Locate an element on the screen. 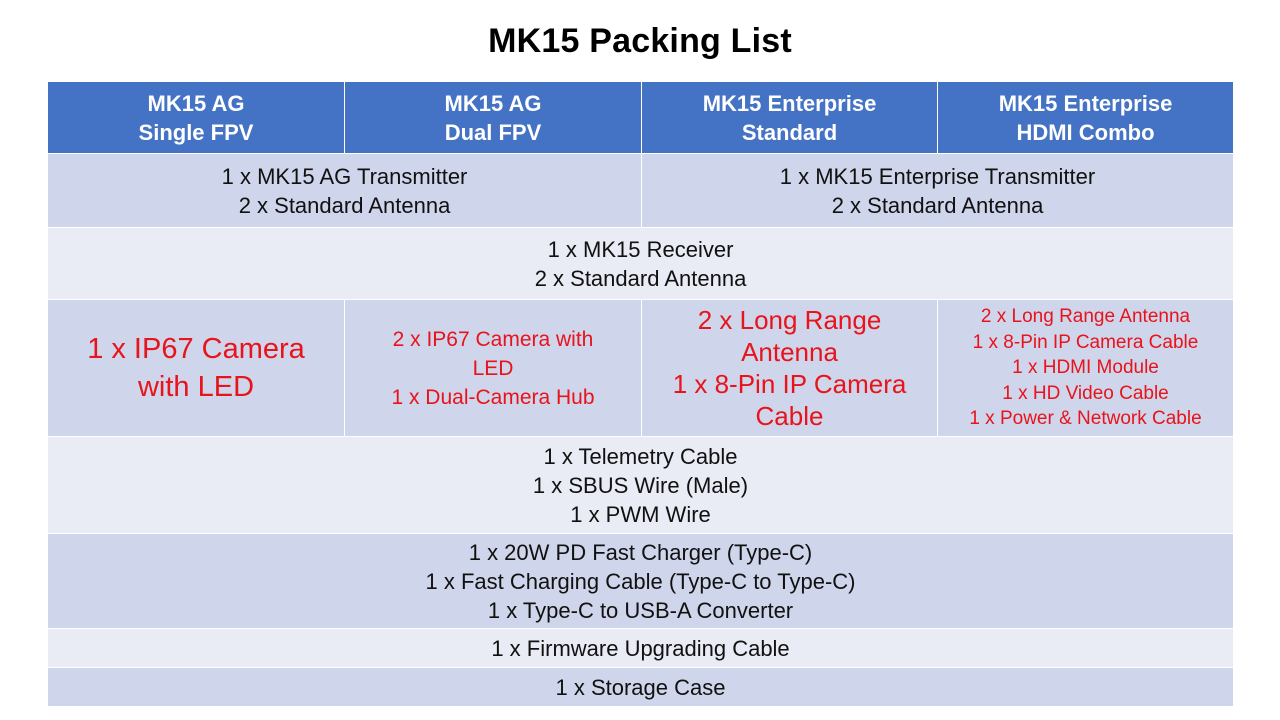 This screenshot has width=1280, height=720. item-line: 1 x MK15 Enterprise Transmitter is located at coordinates (937, 176).